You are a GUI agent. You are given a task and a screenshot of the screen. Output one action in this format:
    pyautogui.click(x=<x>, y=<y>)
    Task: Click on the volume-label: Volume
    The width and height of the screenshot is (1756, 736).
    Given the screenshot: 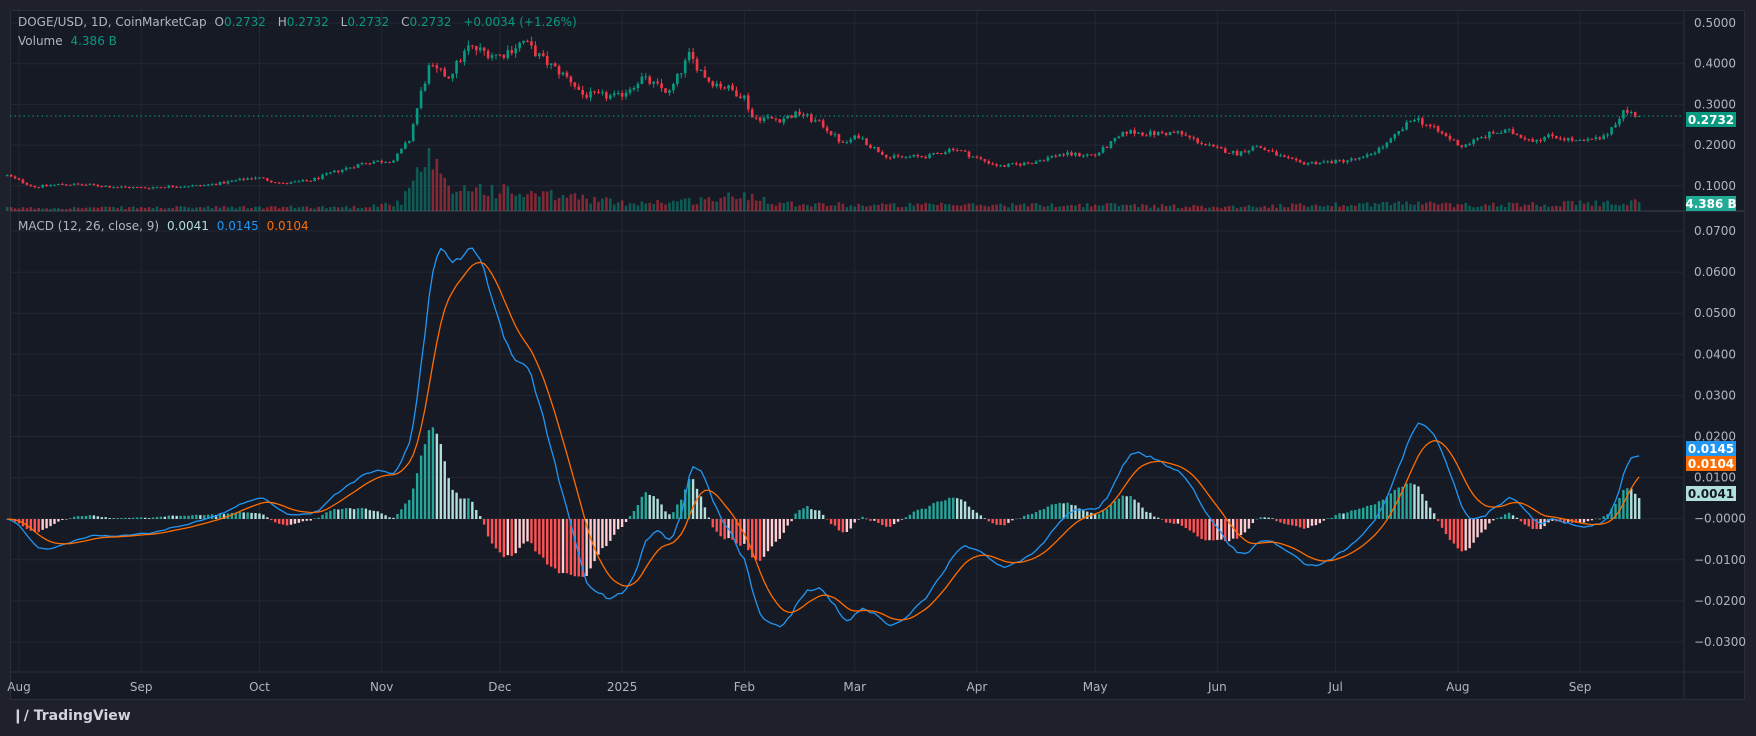 What is the action you would take?
    pyautogui.click(x=40, y=41)
    